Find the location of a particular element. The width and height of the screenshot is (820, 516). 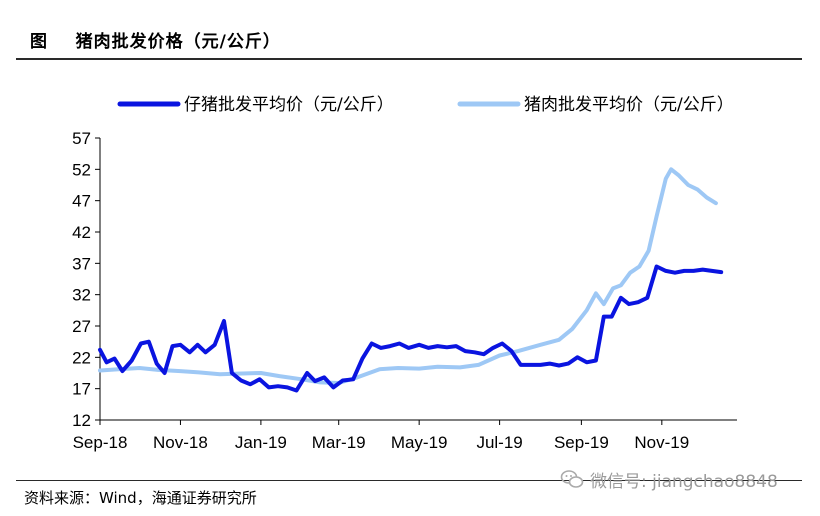

y-tick-label: 12 is located at coordinates (81, 420).